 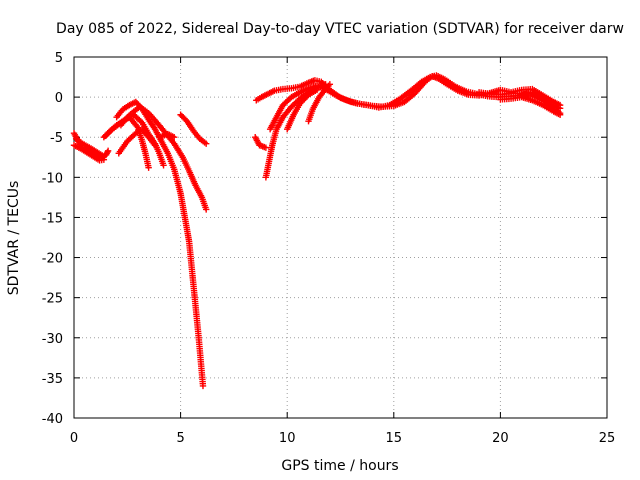 I want to click on y-tick-label: -20, so click(x=52, y=259).